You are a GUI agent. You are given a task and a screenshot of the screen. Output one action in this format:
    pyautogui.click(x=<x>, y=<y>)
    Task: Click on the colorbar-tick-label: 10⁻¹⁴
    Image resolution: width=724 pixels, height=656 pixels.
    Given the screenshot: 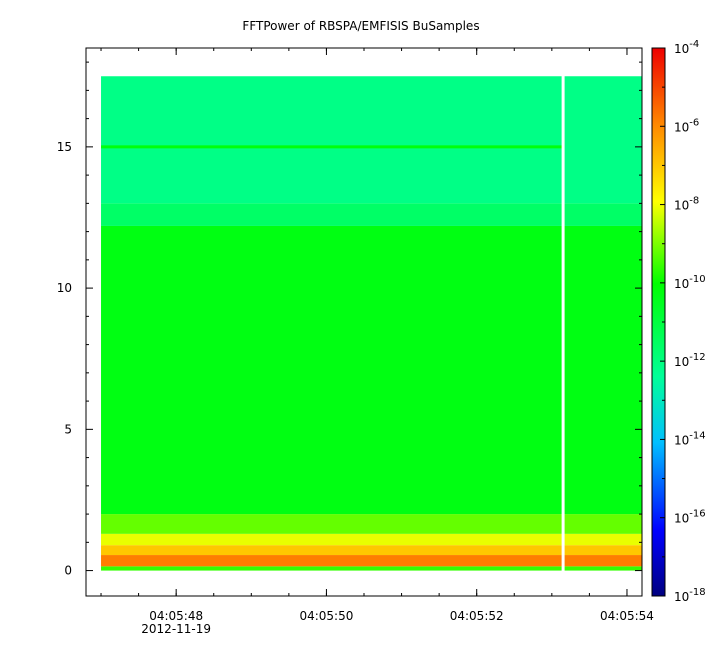 What is the action you would take?
    pyautogui.click(x=690, y=438)
    